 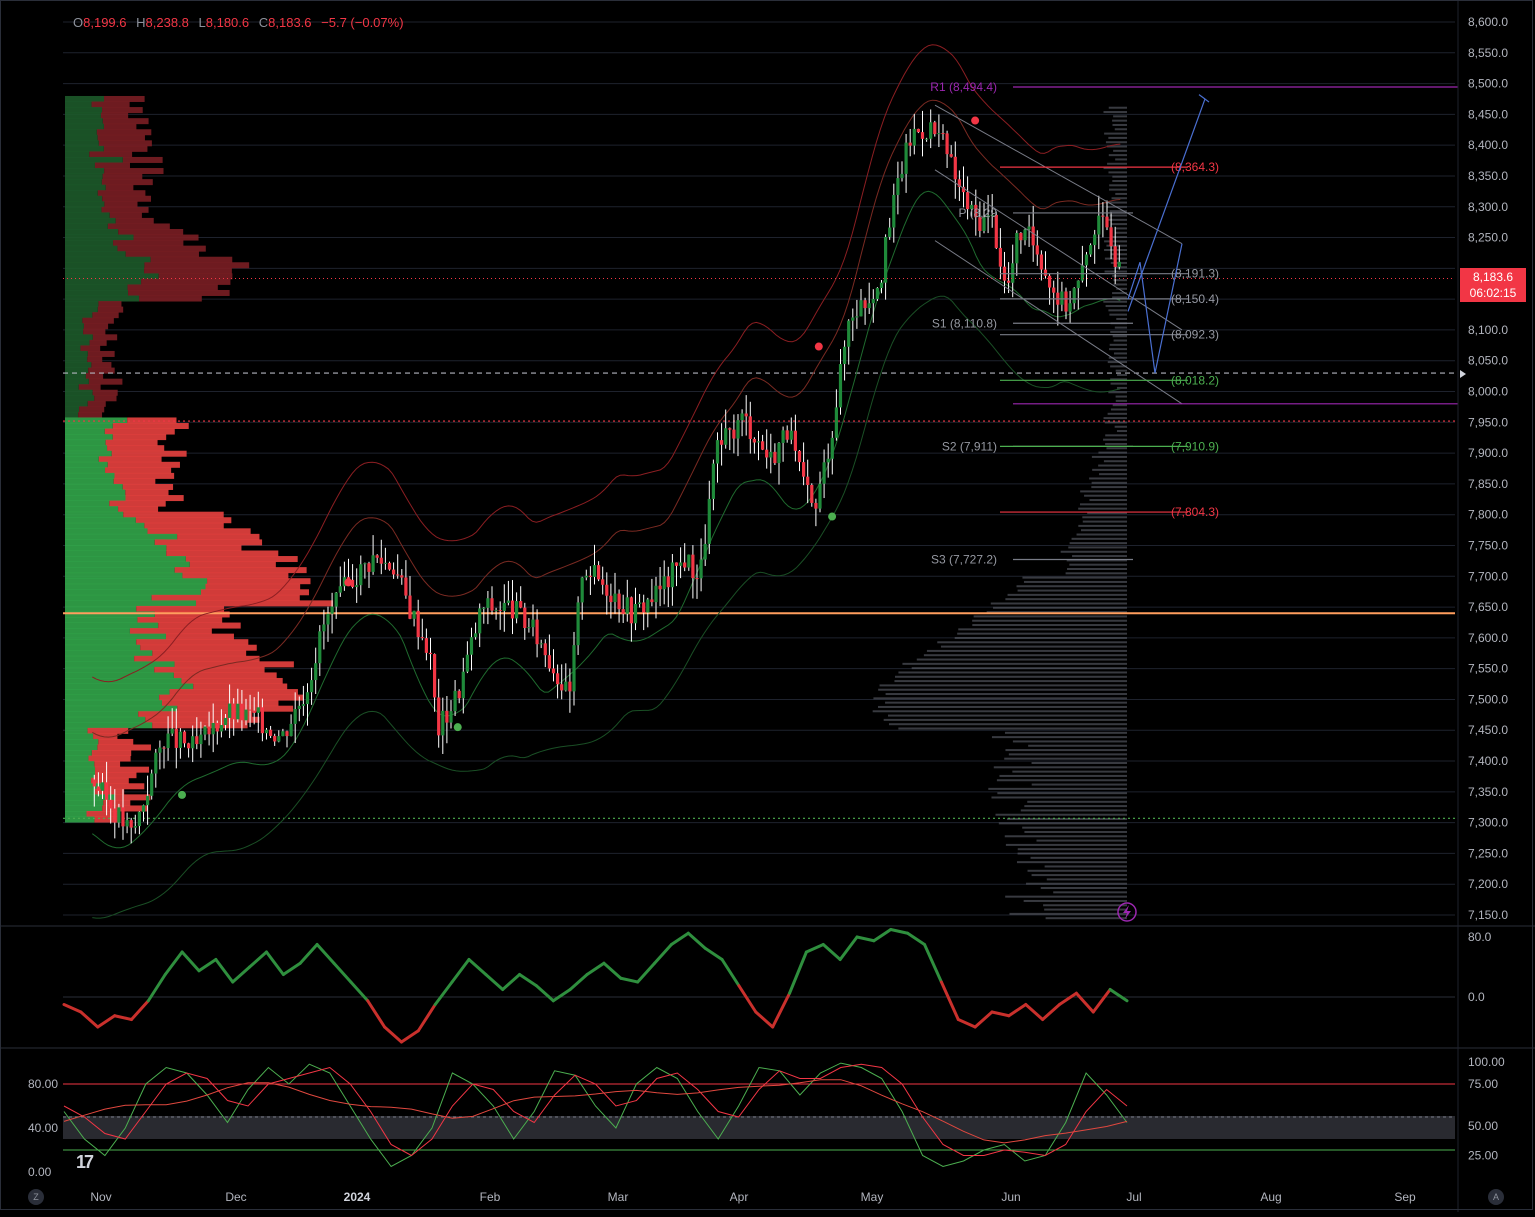 What do you see at coordinates (227, 22) in the screenshot?
I see `low-value: 8,180.6` at bounding box center [227, 22].